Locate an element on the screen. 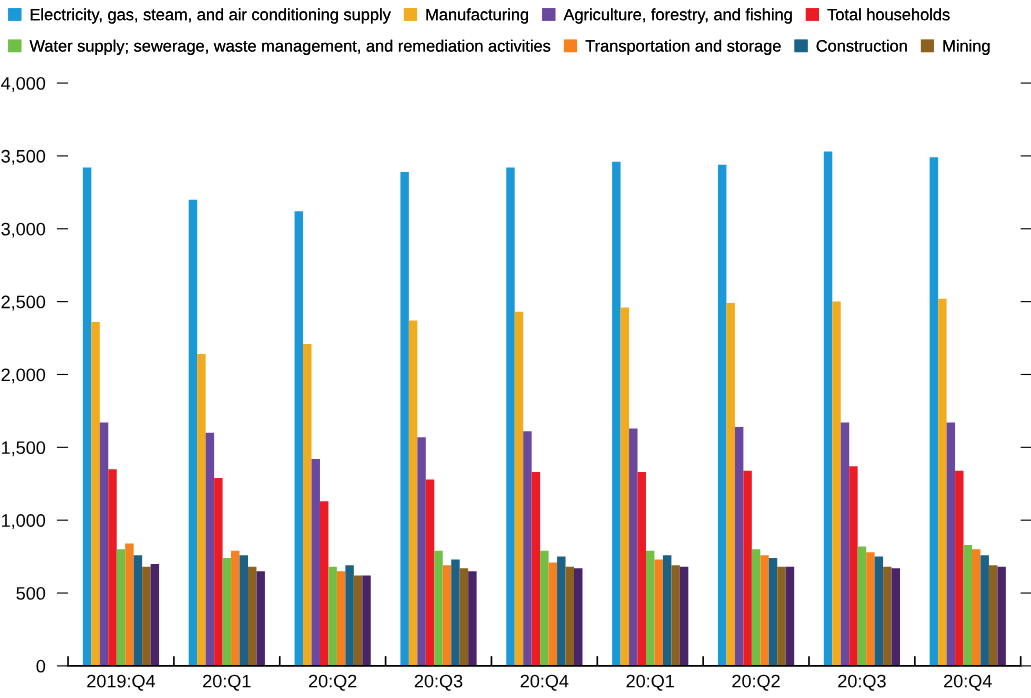 The height and width of the screenshot is (698, 1031). y-tick-label: 1,000 is located at coordinates (24, 522).